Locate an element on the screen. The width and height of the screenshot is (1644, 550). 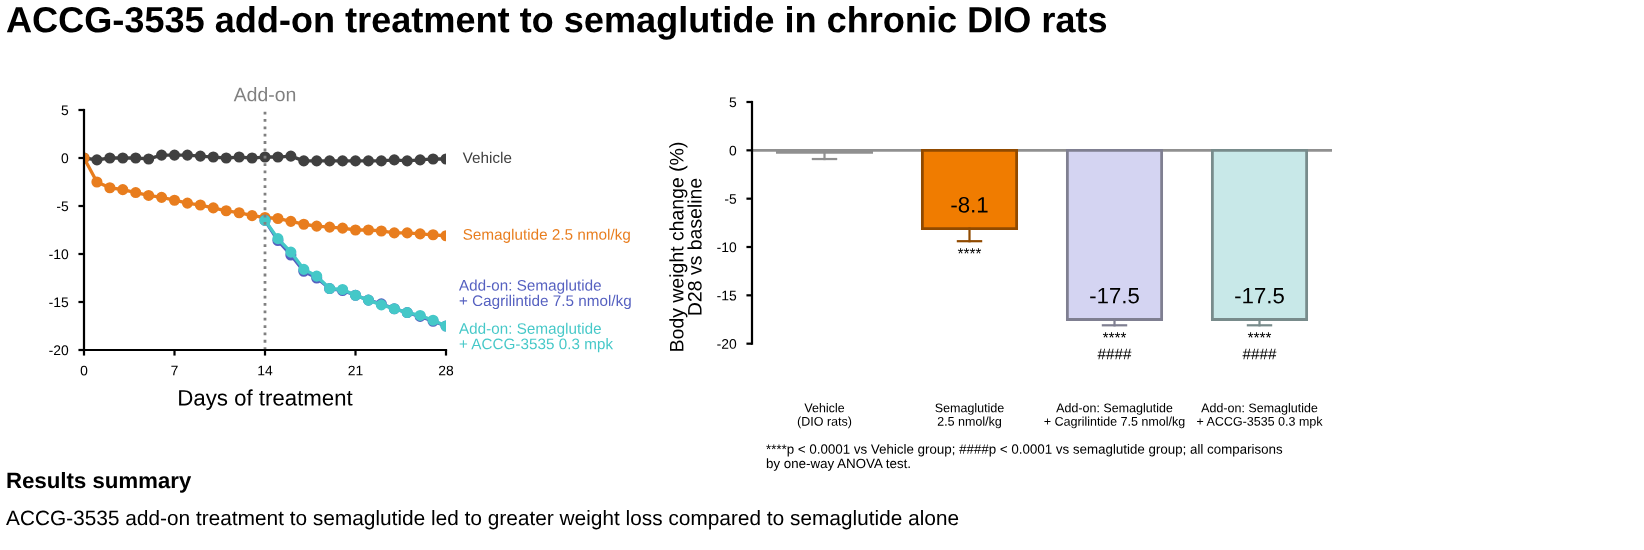
text: Results summary is located at coordinates (99, 482).